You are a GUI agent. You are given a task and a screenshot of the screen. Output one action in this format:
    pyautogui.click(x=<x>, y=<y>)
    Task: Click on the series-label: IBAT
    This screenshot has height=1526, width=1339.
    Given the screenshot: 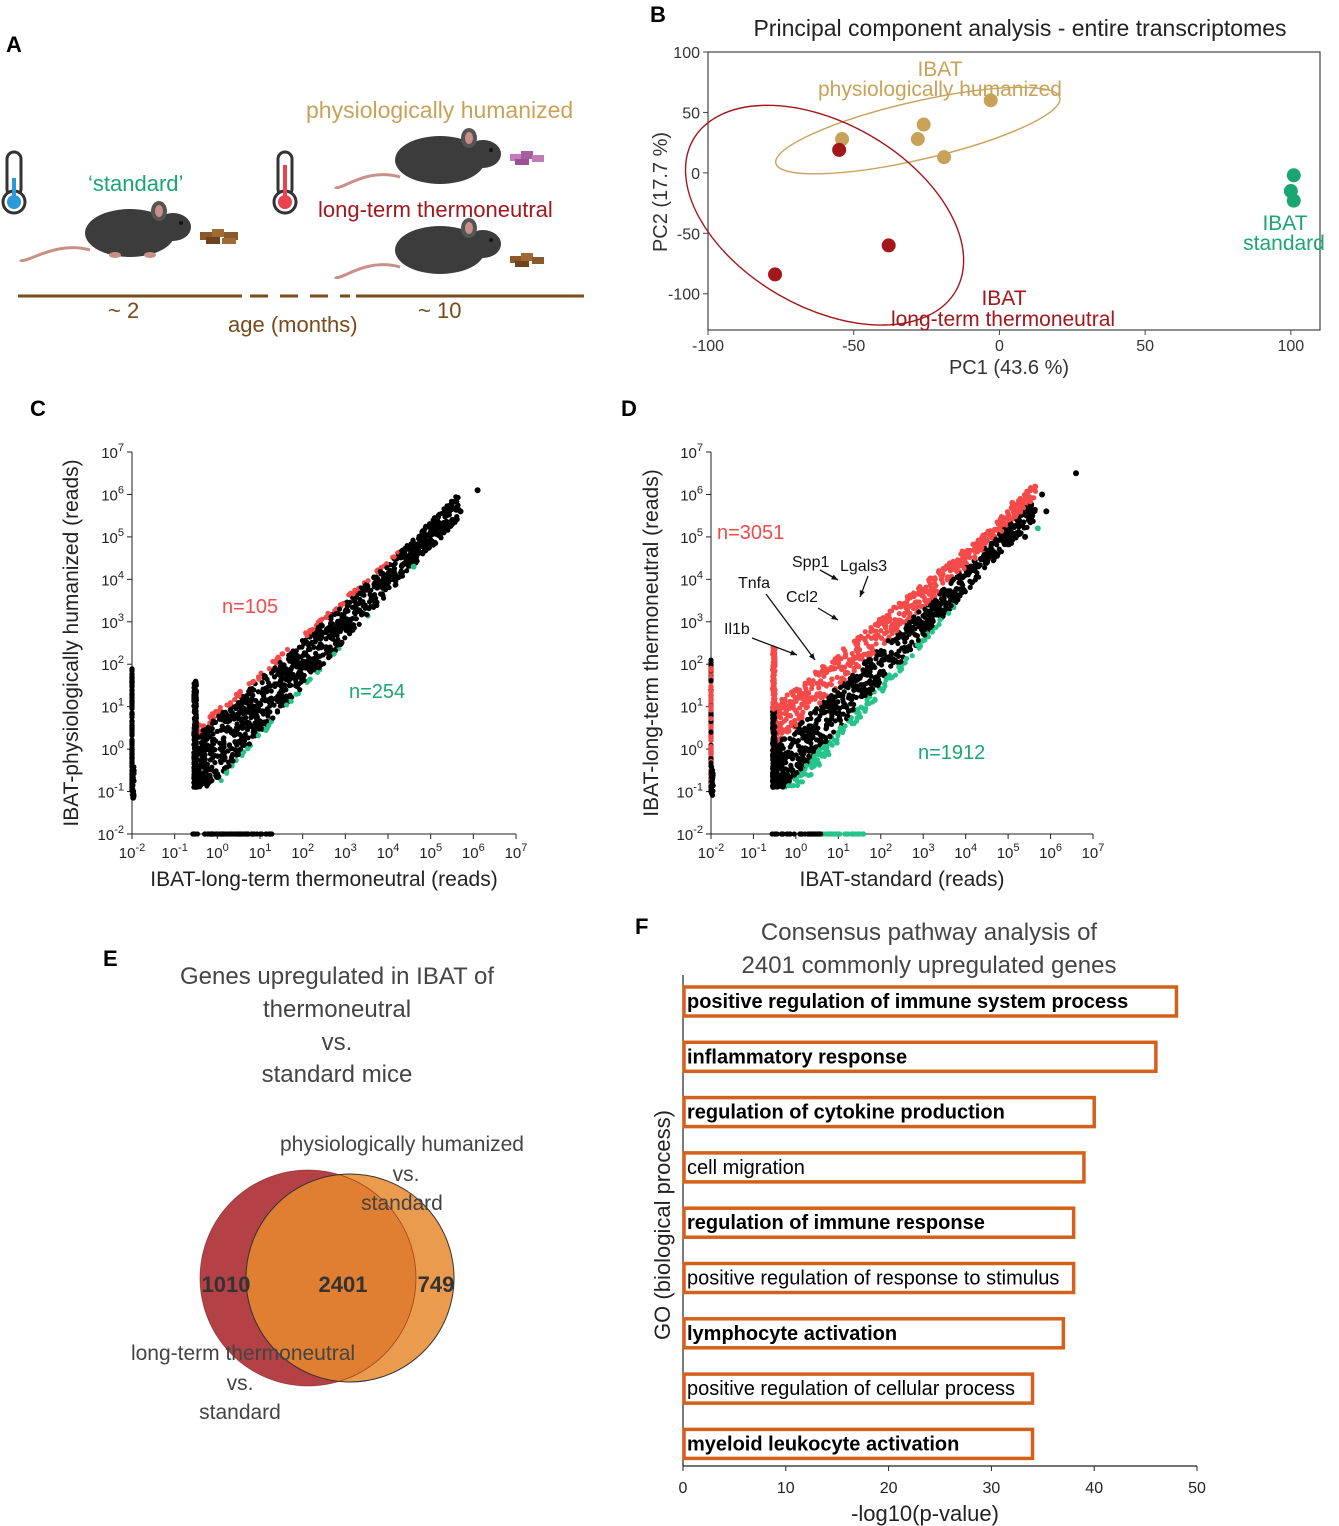 What is the action you would take?
    pyautogui.click(x=939, y=69)
    